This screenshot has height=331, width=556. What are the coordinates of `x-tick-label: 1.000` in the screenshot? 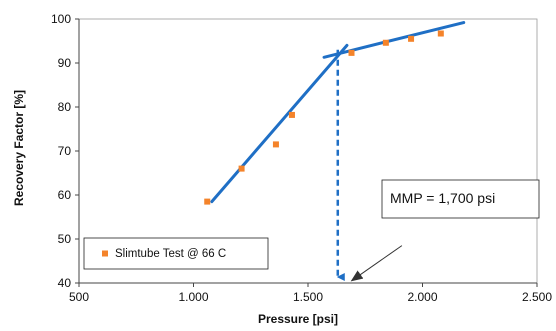 It's located at (193, 297).